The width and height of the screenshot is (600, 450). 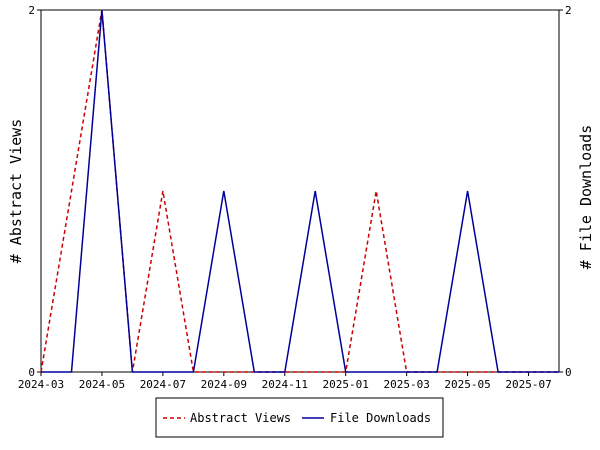 I want to click on x-tick-label: 2025-01, so click(x=346, y=384).